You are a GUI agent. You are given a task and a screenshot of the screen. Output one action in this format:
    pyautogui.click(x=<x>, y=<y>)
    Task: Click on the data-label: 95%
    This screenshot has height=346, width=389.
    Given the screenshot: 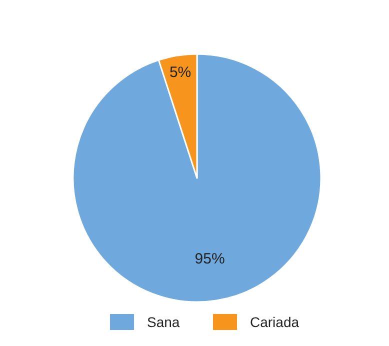 What is the action you would take?
    pyautogui.click(x=209, y=259)
    